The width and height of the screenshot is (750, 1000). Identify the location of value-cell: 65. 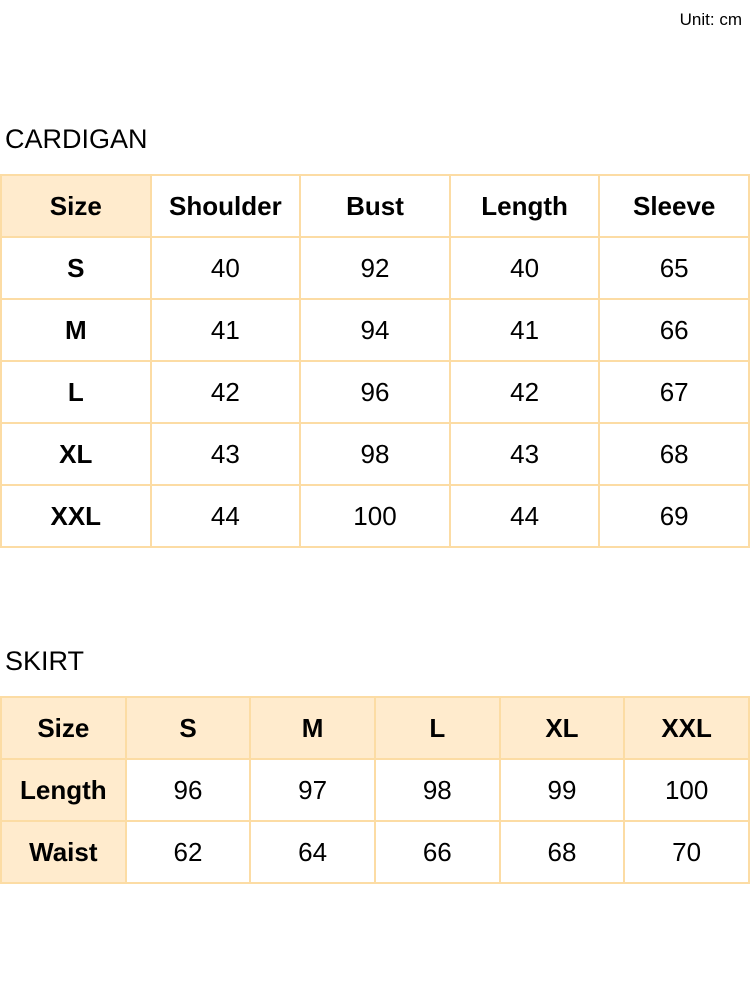
(674, 268).